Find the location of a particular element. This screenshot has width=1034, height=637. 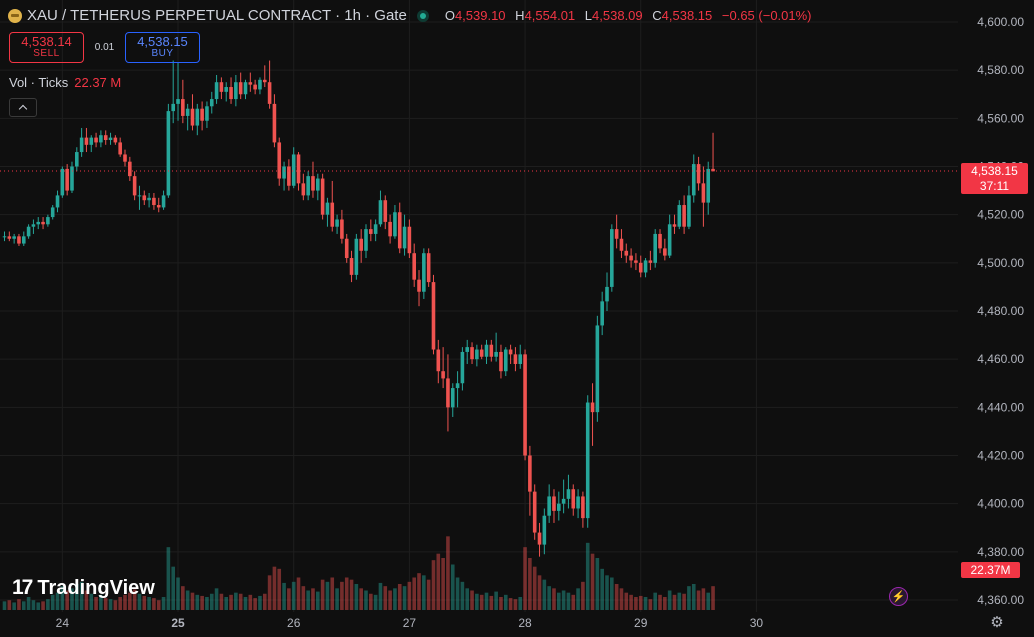

collapse-legend-button is located at coordinates (23, 107).